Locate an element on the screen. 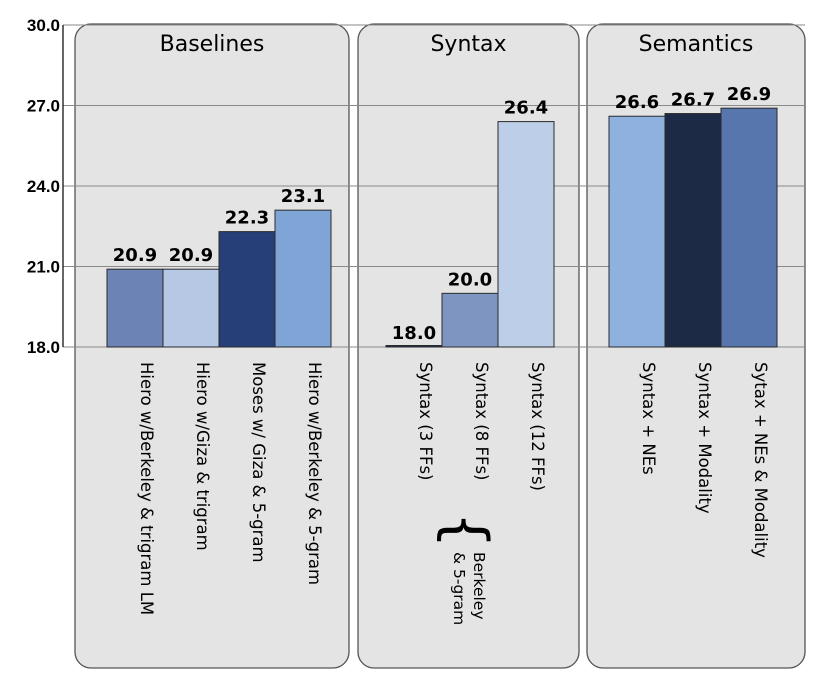 This screenshot has height=687, width=816. category-label: Syntax + Modality is located at coordinates (704, 438).